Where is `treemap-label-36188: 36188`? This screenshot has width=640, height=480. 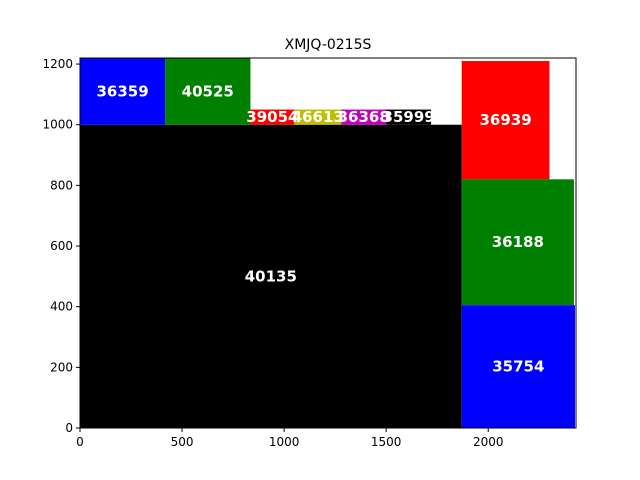 treemap-label-36188: 36188 is located at coordinates (518, 242).